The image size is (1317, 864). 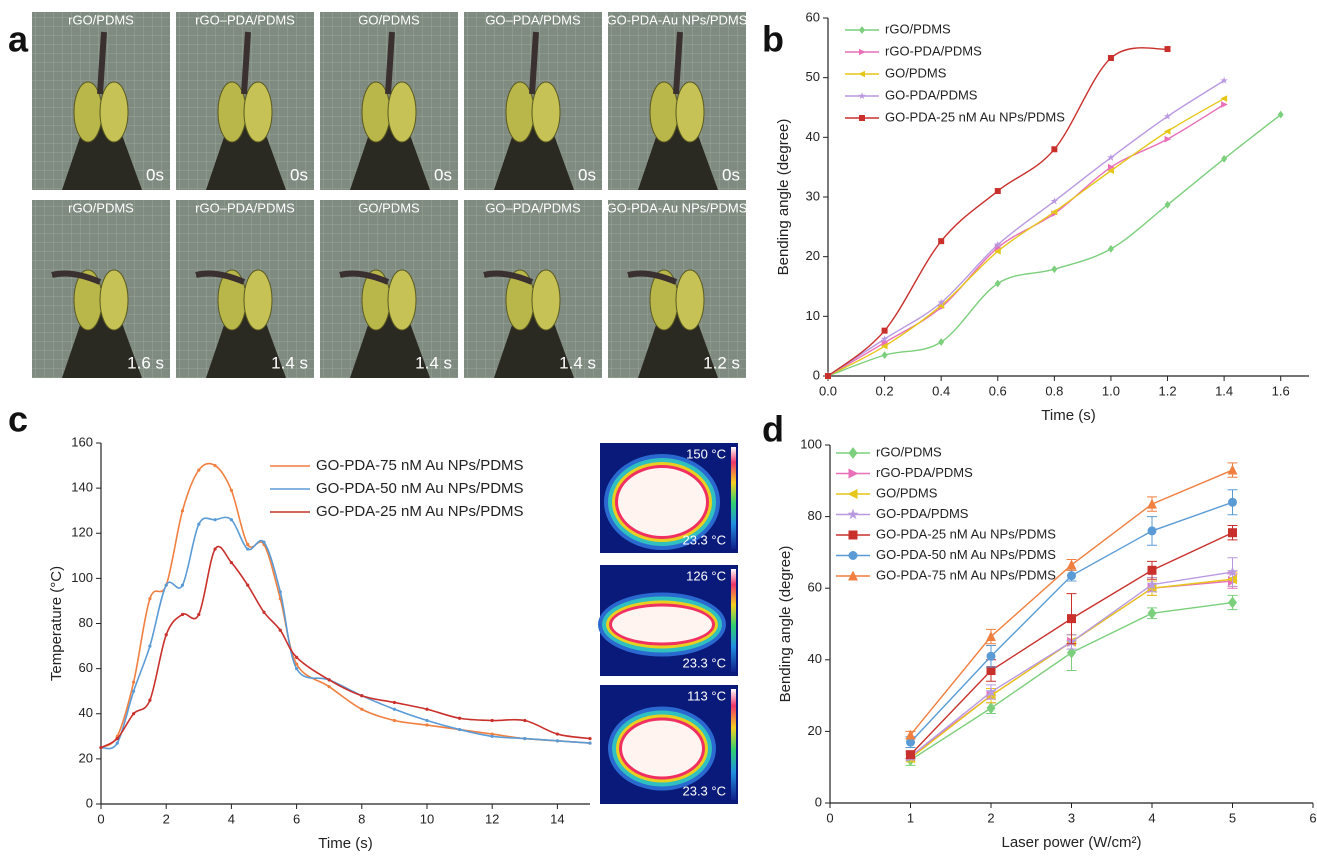 What do you see at coordinates (145, 362) in the screenshot?
I see `photo-time: 1.6 s` at bounding box center [145, 362].